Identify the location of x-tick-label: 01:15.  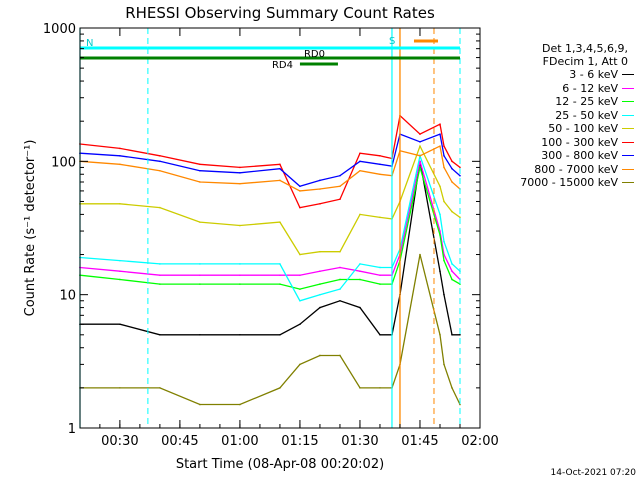
(299, 441).